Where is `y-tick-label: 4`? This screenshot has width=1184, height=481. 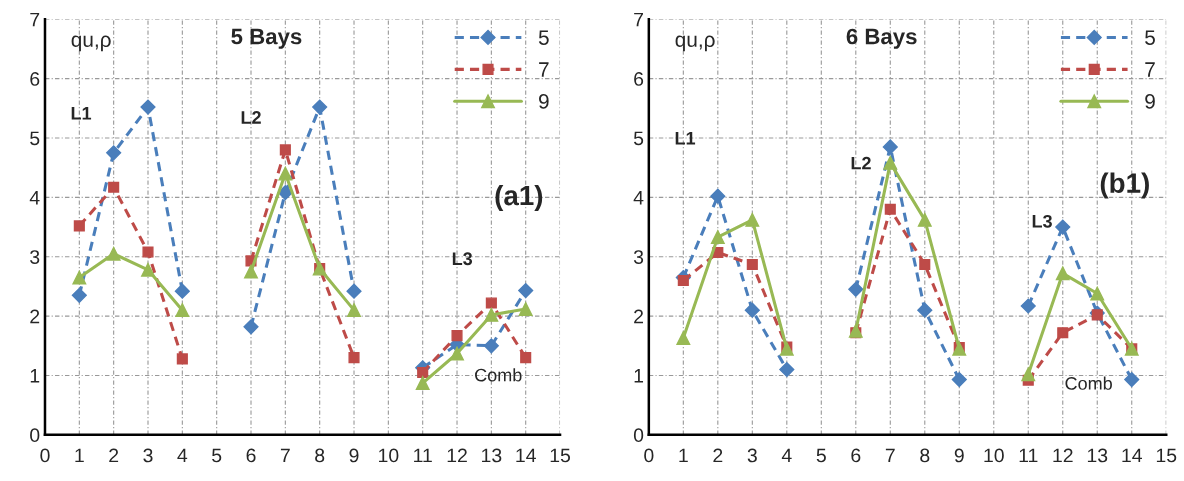
y-tick-label: 4 is located at coordinates (34, 198).